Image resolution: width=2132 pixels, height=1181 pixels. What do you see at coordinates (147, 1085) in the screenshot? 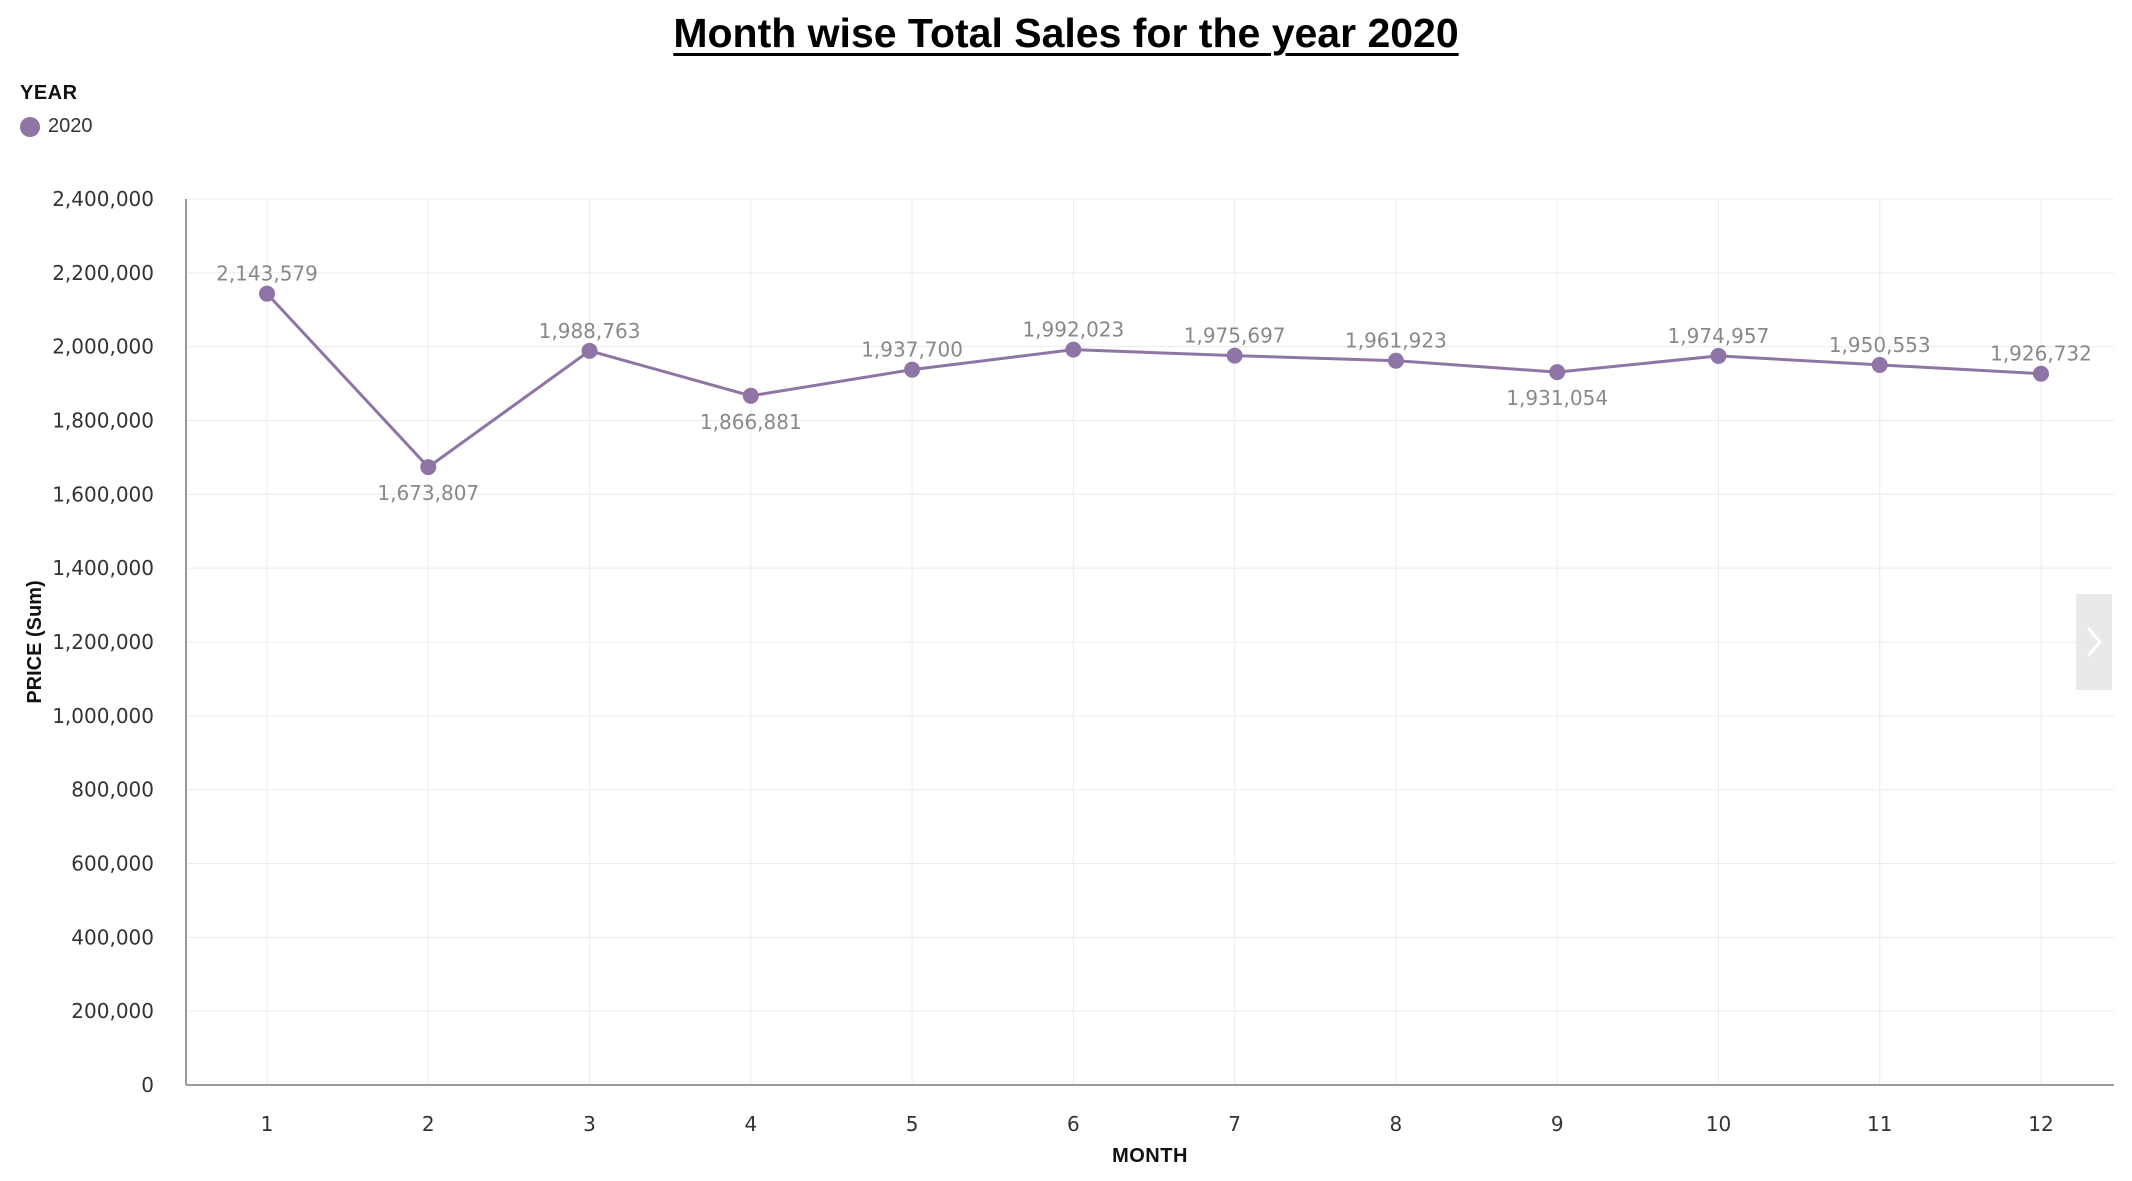
I see `y-tick-label: 0` at bounding box center [147, 1085].